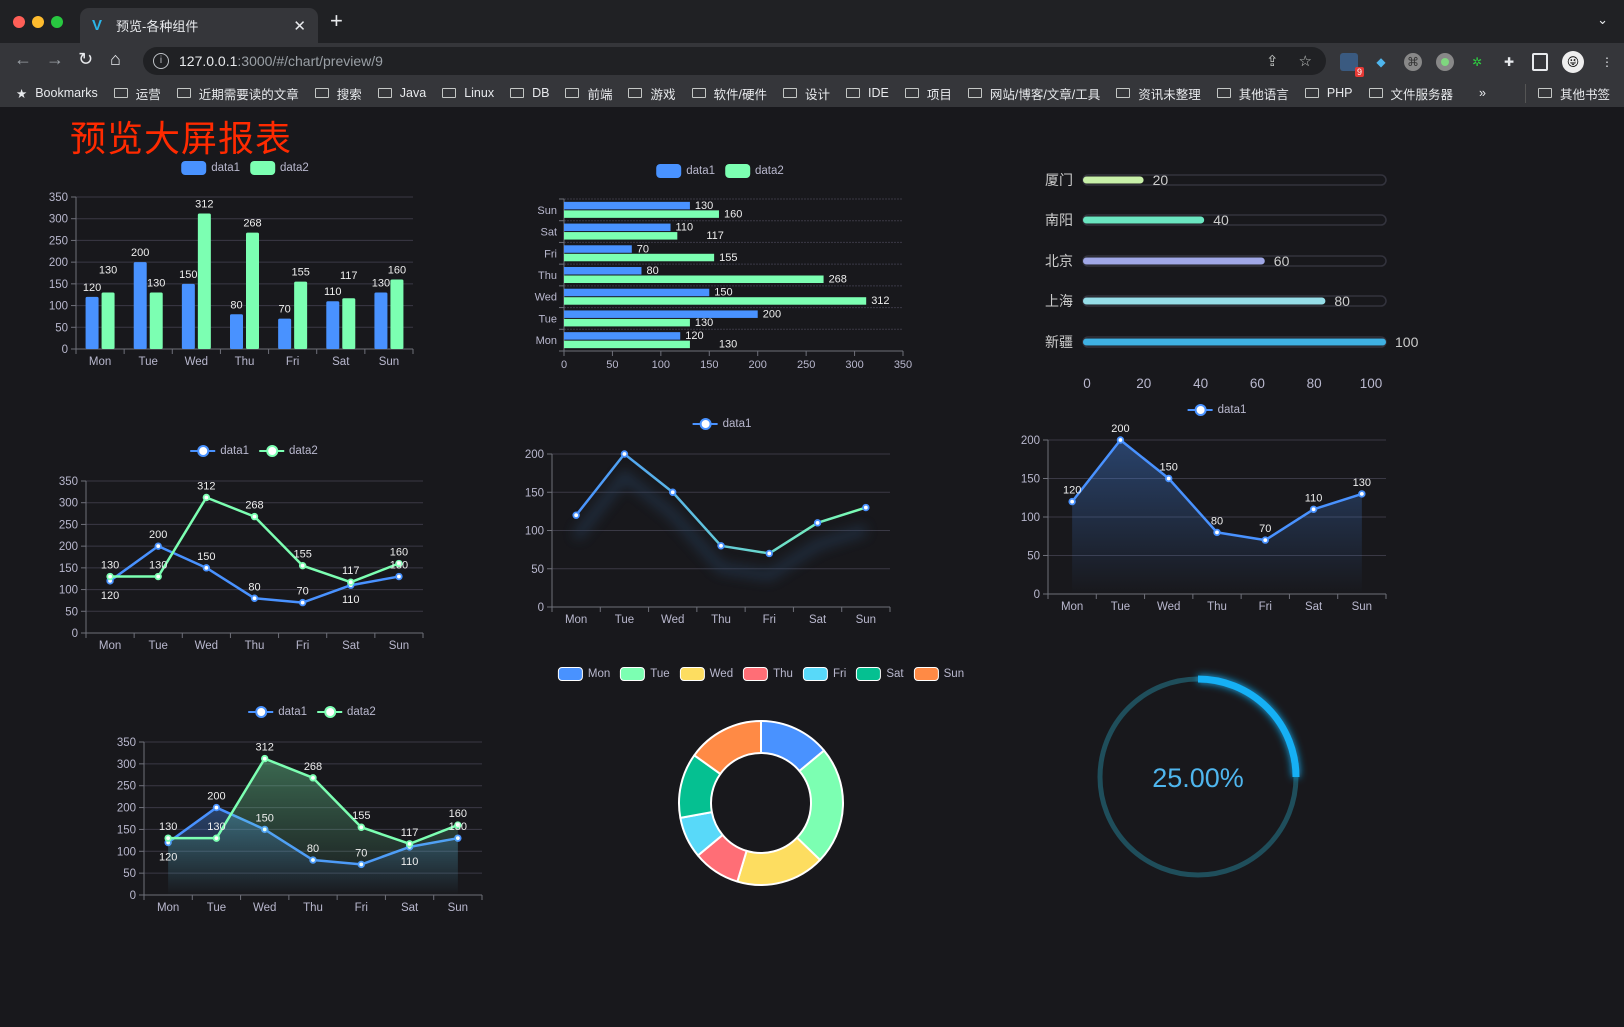 The image size is (1624, 1027). I want to click on progress-value-label: 60, so click(1282, 261).